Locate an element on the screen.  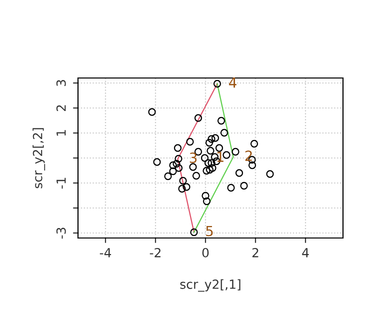
y-tick-label: 1 is located at coordinates (61, 133).